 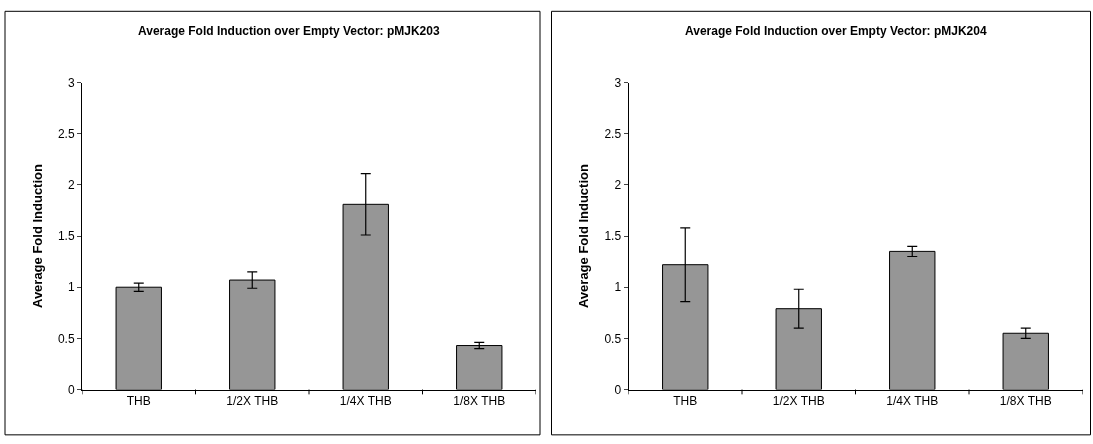 I want to click on chart-title: Average Fold Induction over Empty Vector: pMJK203, so click(x=289, y=31).